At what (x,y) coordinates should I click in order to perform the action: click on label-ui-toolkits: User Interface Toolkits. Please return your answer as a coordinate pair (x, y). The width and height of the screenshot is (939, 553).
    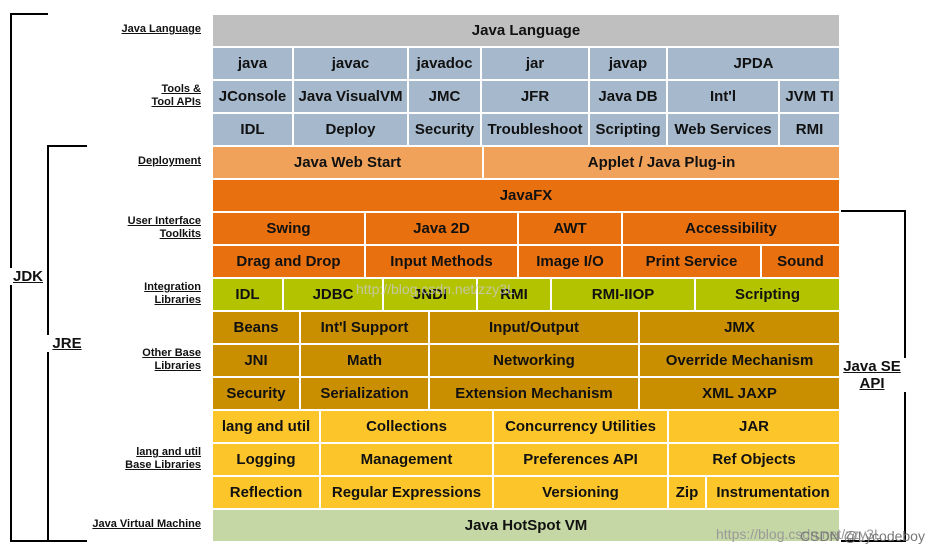
    Looking at the image, I should click on (164, 228).